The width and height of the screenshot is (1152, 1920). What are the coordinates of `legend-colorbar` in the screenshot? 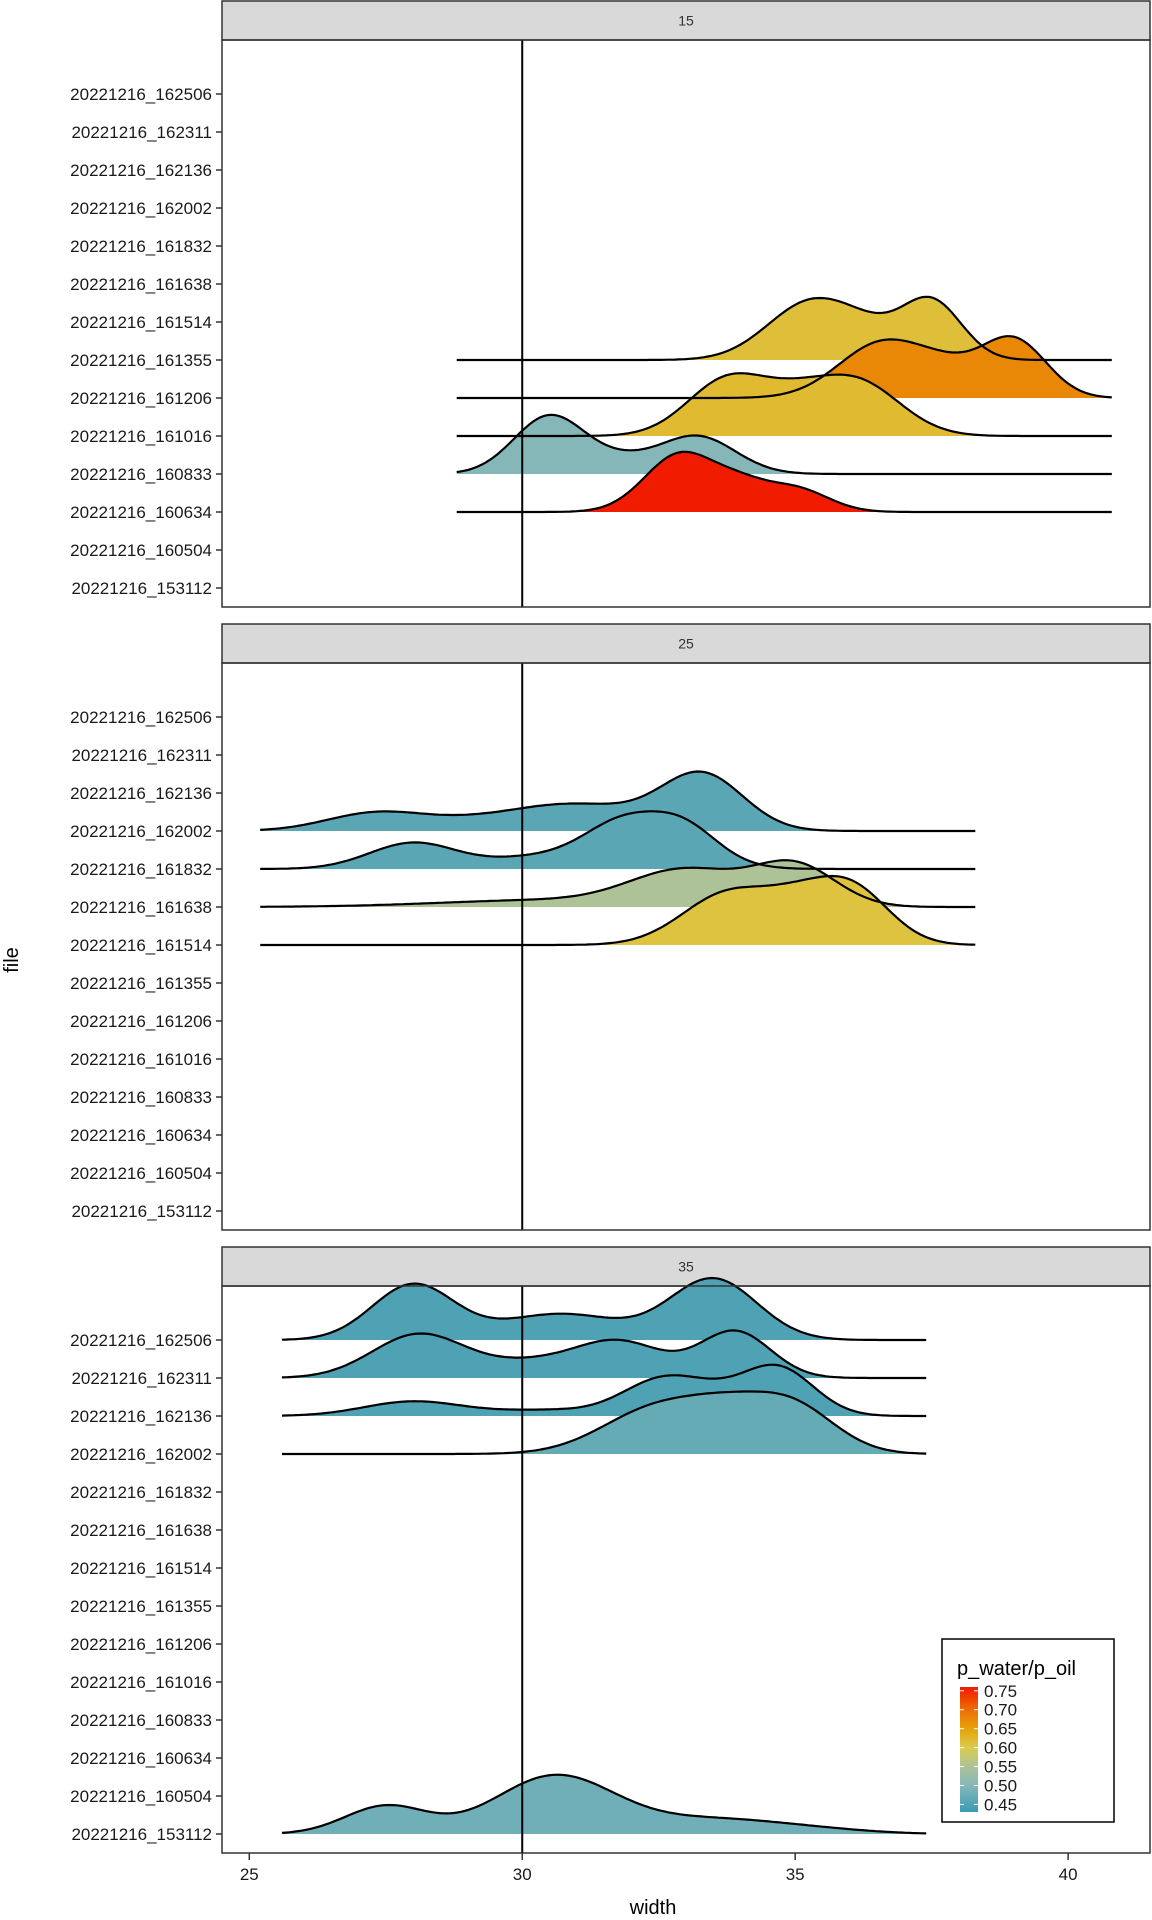 It's located at (969, 1749).